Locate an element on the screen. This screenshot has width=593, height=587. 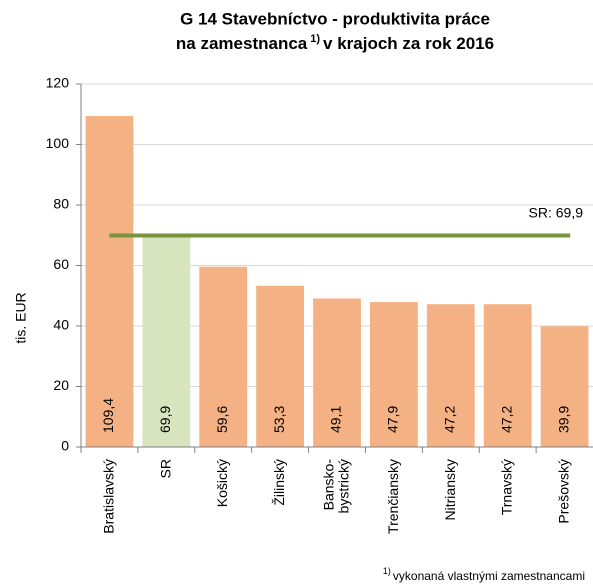
y-tick-label: 120 is located at coordinates (58, 83).